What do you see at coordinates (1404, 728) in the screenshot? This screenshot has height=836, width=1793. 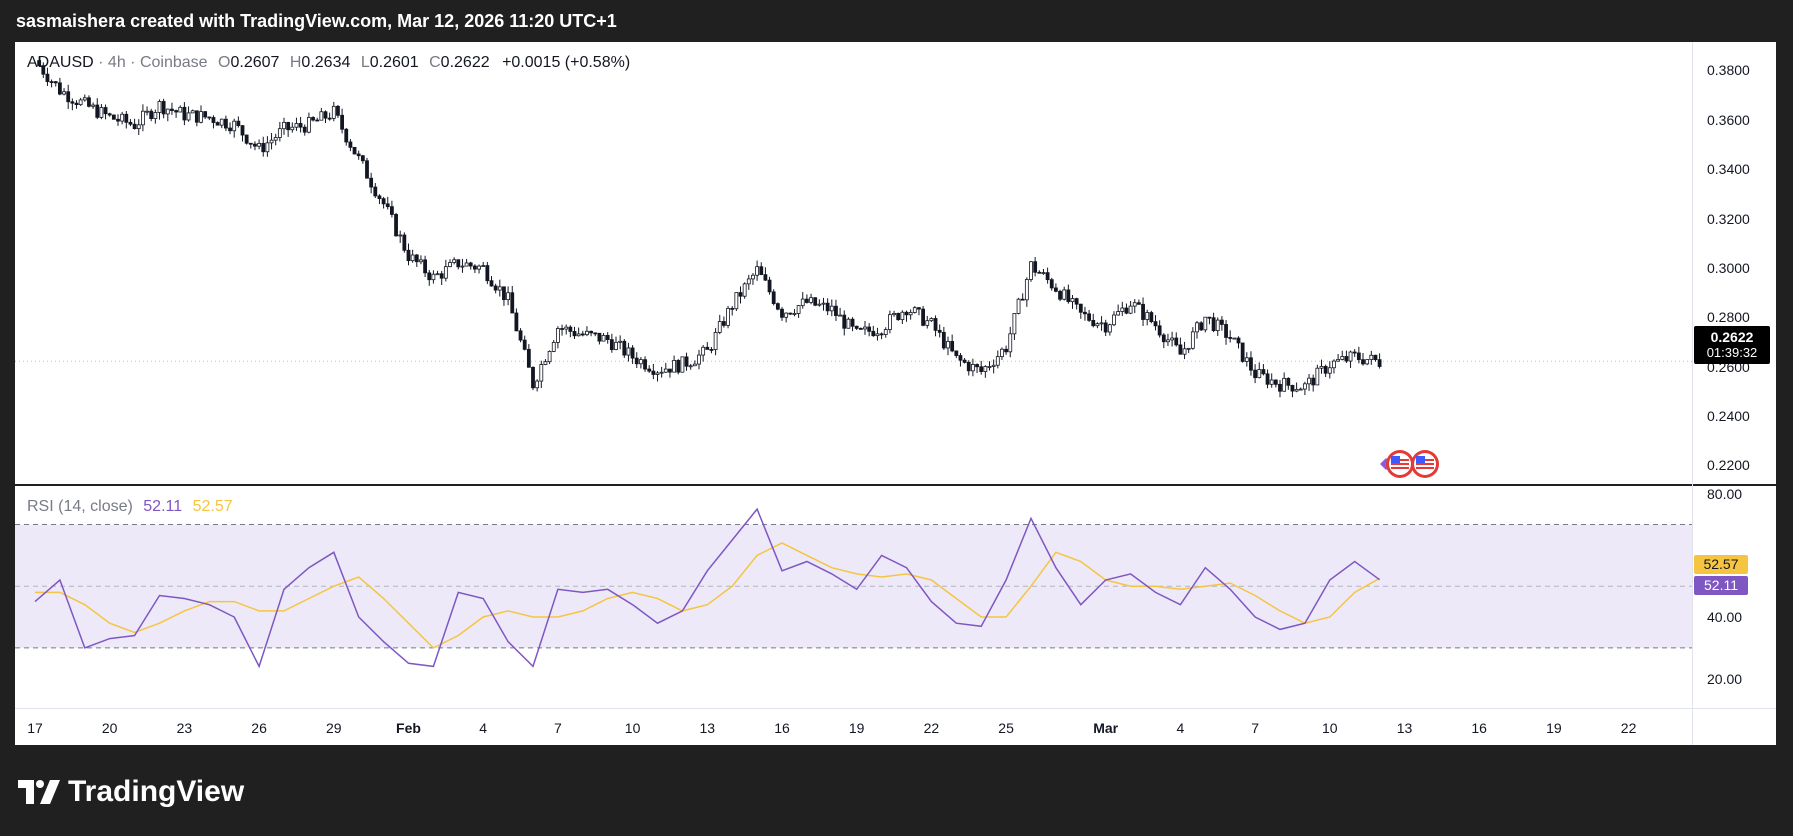 I see `time-tick-label: 13` at bounding box center [1404, 728].